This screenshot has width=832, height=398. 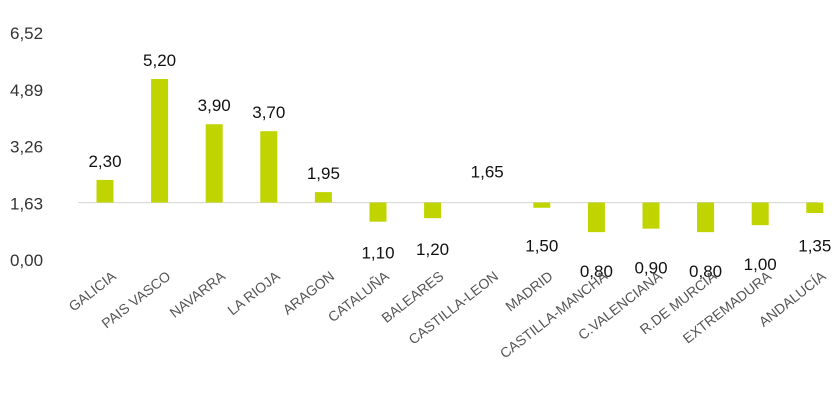 I want to click on data-label: 2,30, so click(x=104, y=161).